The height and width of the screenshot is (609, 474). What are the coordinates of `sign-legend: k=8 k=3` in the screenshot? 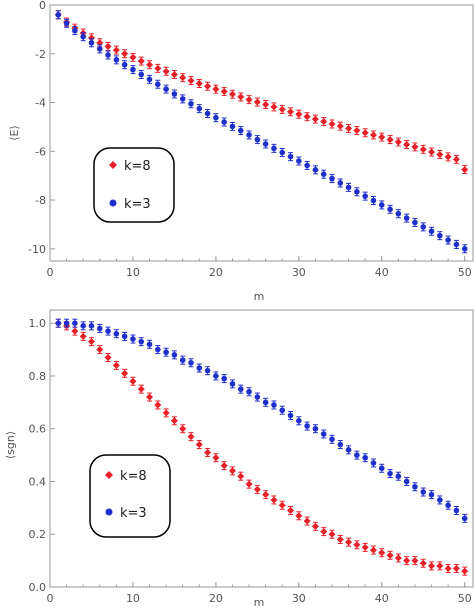 It's located at (130, 496).